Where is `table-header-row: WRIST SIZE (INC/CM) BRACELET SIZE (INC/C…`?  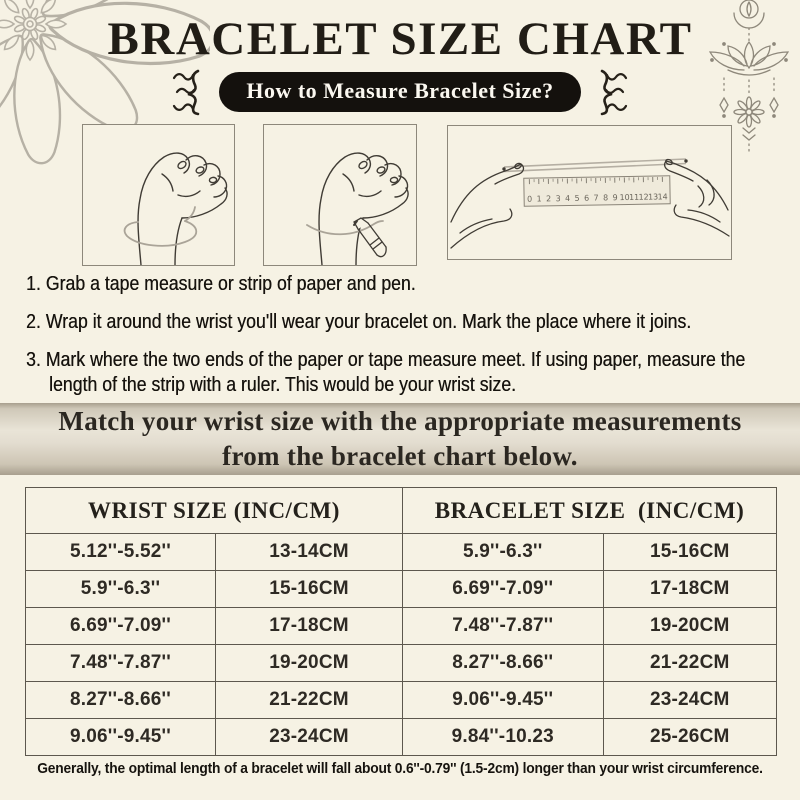
table-header-row: WRIST SIZE (INC/CM) BRACELET SIZE (INC/C… is located at coordinates (401, 510).